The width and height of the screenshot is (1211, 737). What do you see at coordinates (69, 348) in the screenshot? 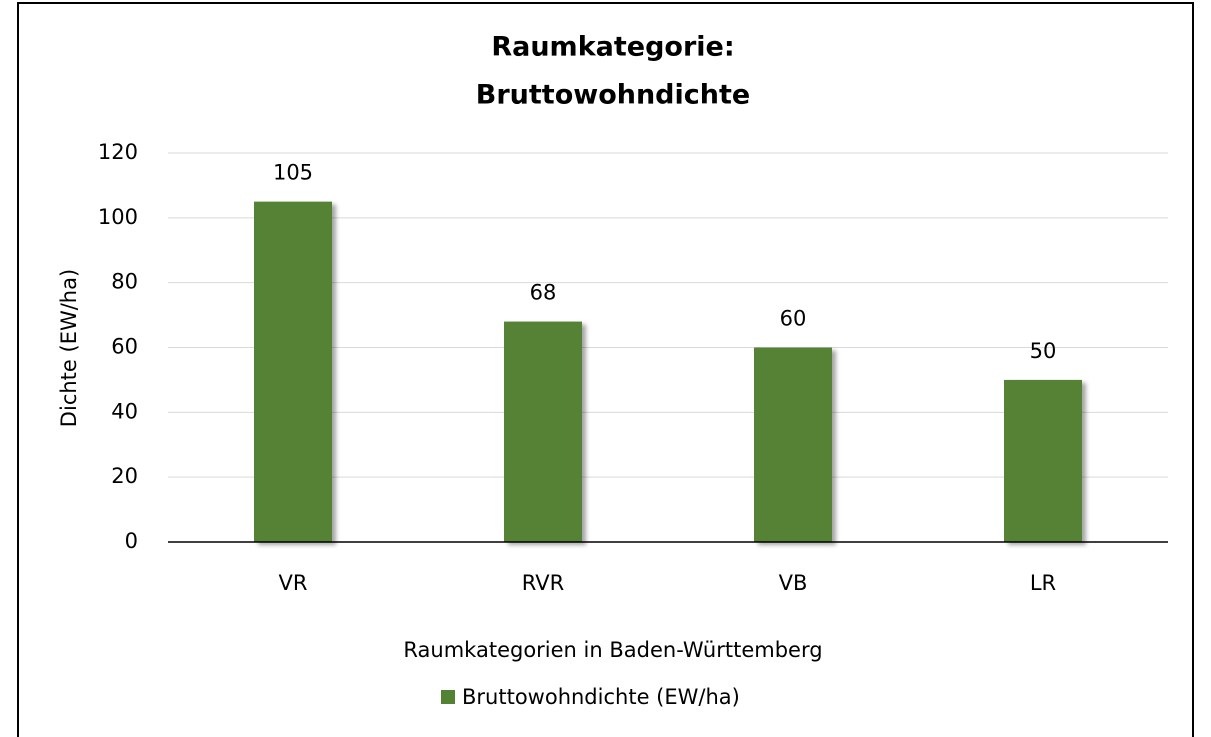
I see `y-axis-title: Dichte (EW/ha)` at bounding box center [69, 348].